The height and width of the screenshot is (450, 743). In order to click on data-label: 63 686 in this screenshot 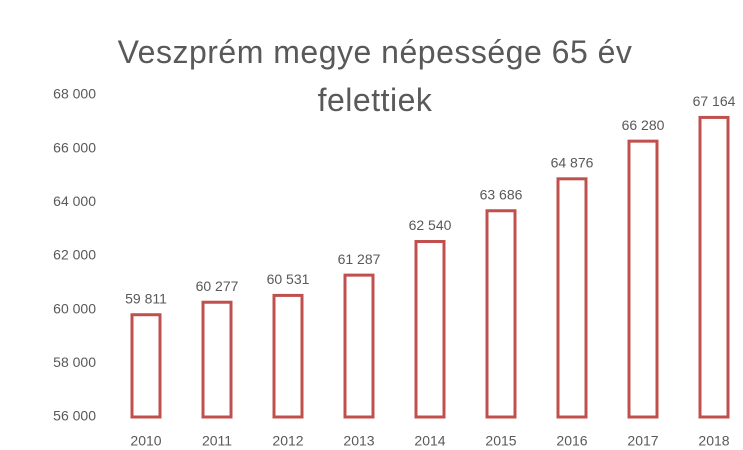, I will do `click(501, 194)`.